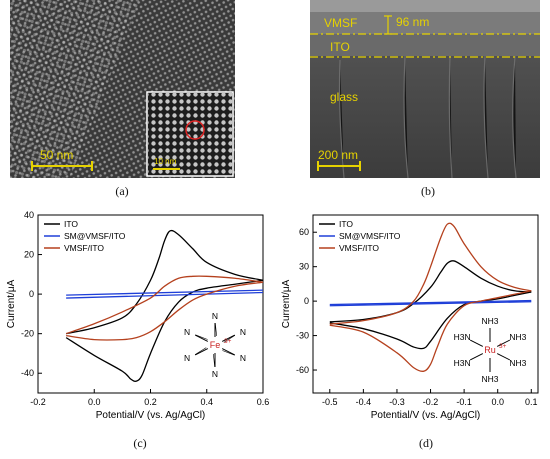  I want to click on scale-bar-b, so click(339, 166).